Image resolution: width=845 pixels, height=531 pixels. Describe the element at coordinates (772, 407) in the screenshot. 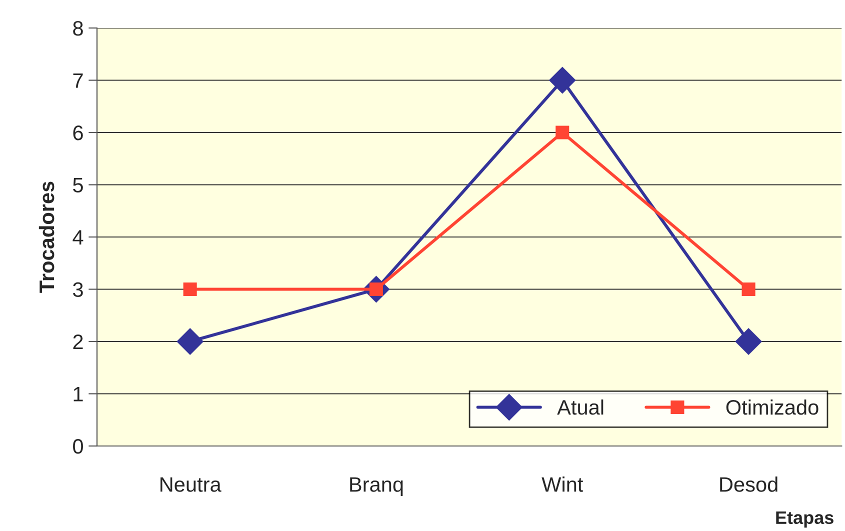

I see `legend-label: Otimizado` at that location.